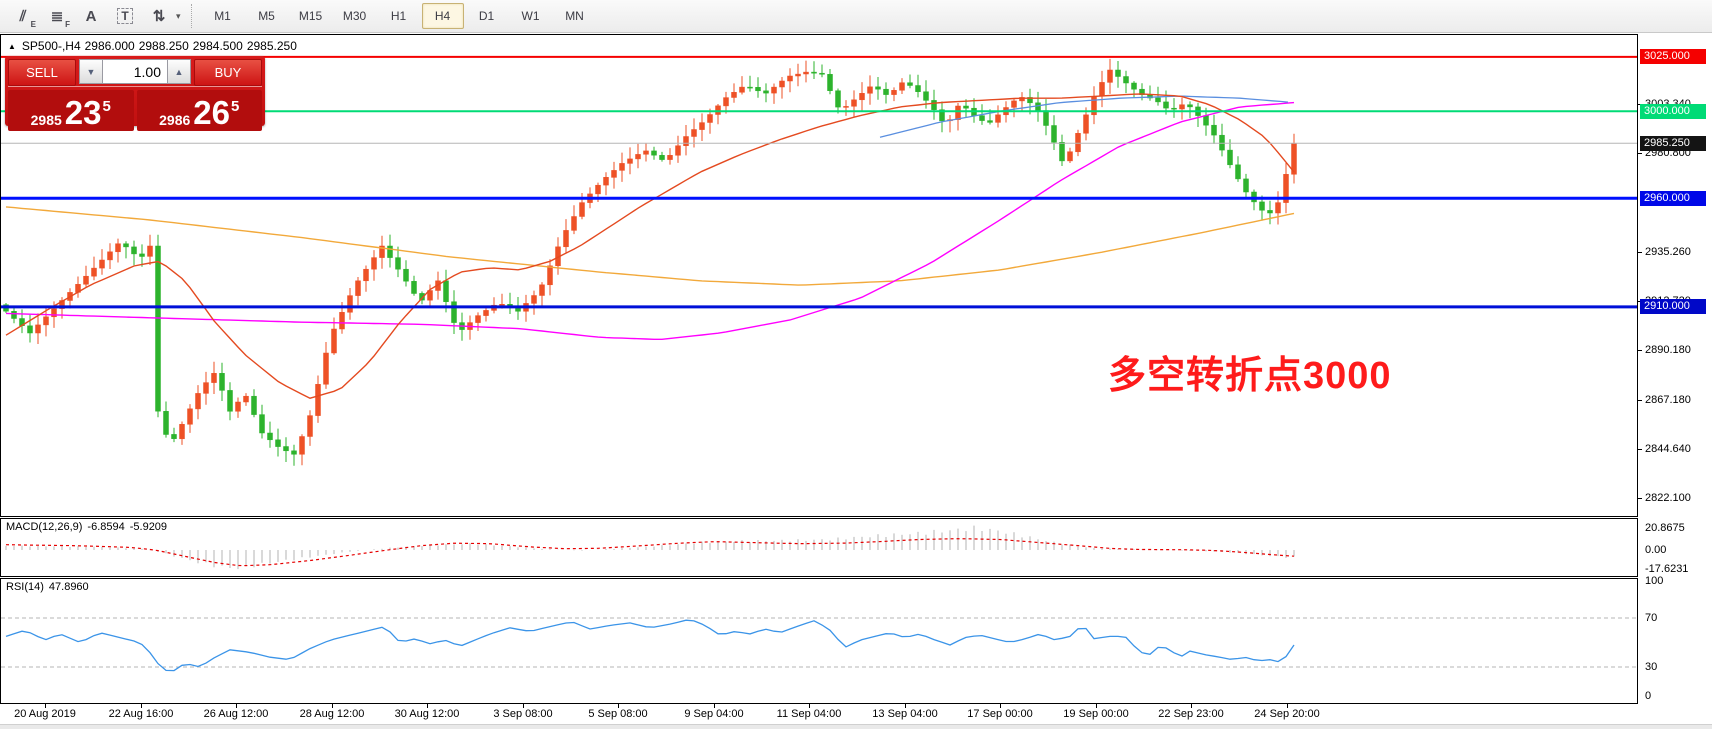 The height and width of the screenshot is (729, 1712). I want to click on date-label: 3 Sep 08:00, so click(523, 714).